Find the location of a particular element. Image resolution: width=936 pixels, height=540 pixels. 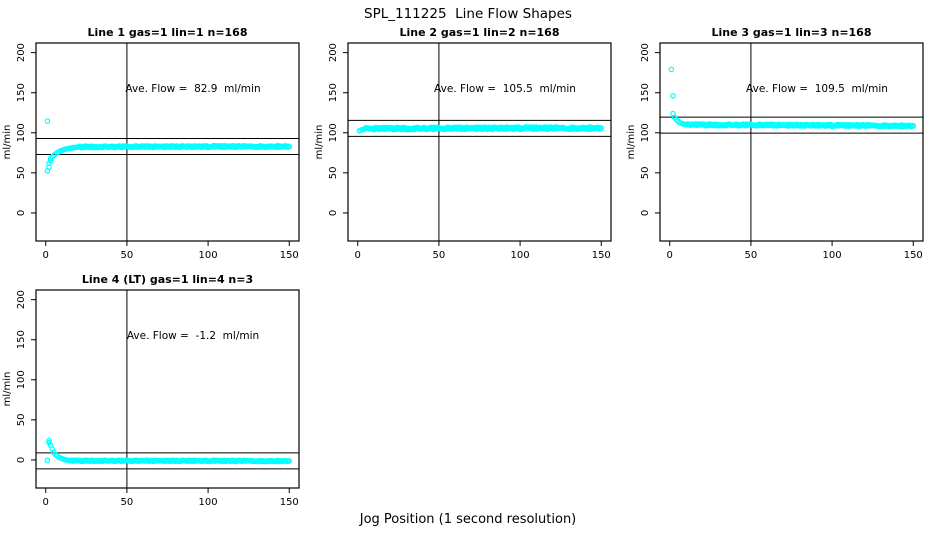

panel-line-4-ave-flow-annotation: Ave. Flow = -1.2 ml/min is located at coordinates (193, 336).